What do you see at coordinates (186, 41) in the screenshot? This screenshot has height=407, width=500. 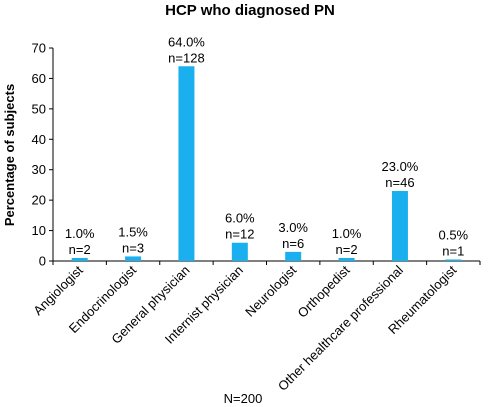 I see `data-label-percent: 64.0%` at bounding box center [186, 41].